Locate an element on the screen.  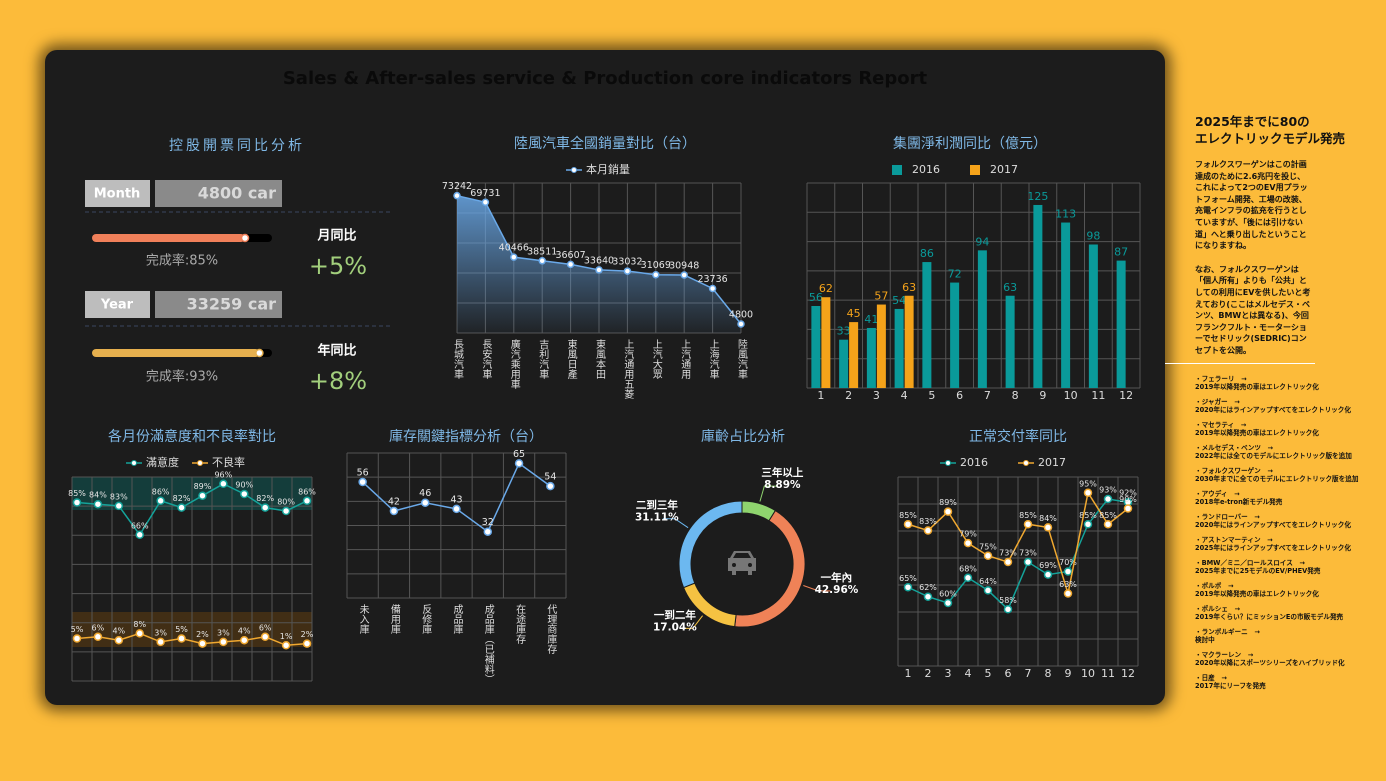
x-tick-label: 成品庫（已補料） is located at coordinates (488, 644).